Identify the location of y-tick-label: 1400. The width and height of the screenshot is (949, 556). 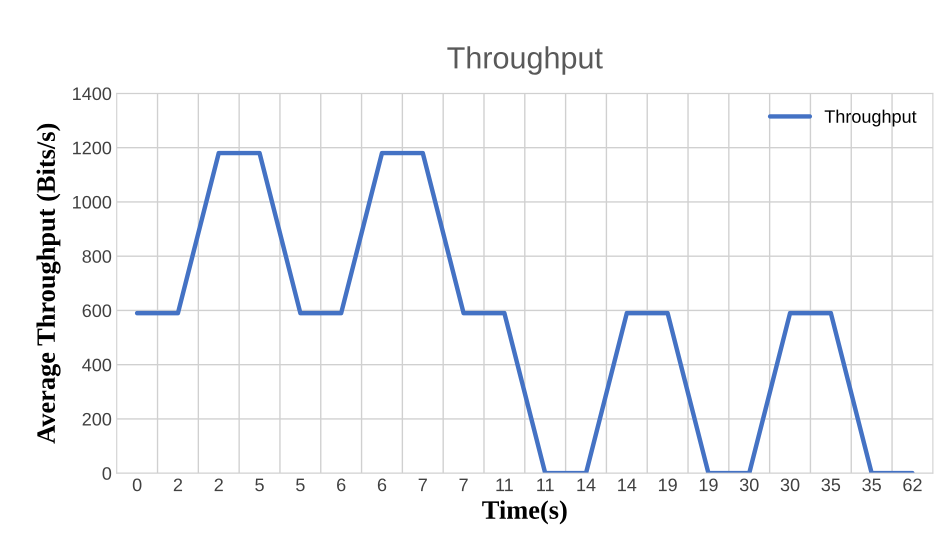
(92, 93).